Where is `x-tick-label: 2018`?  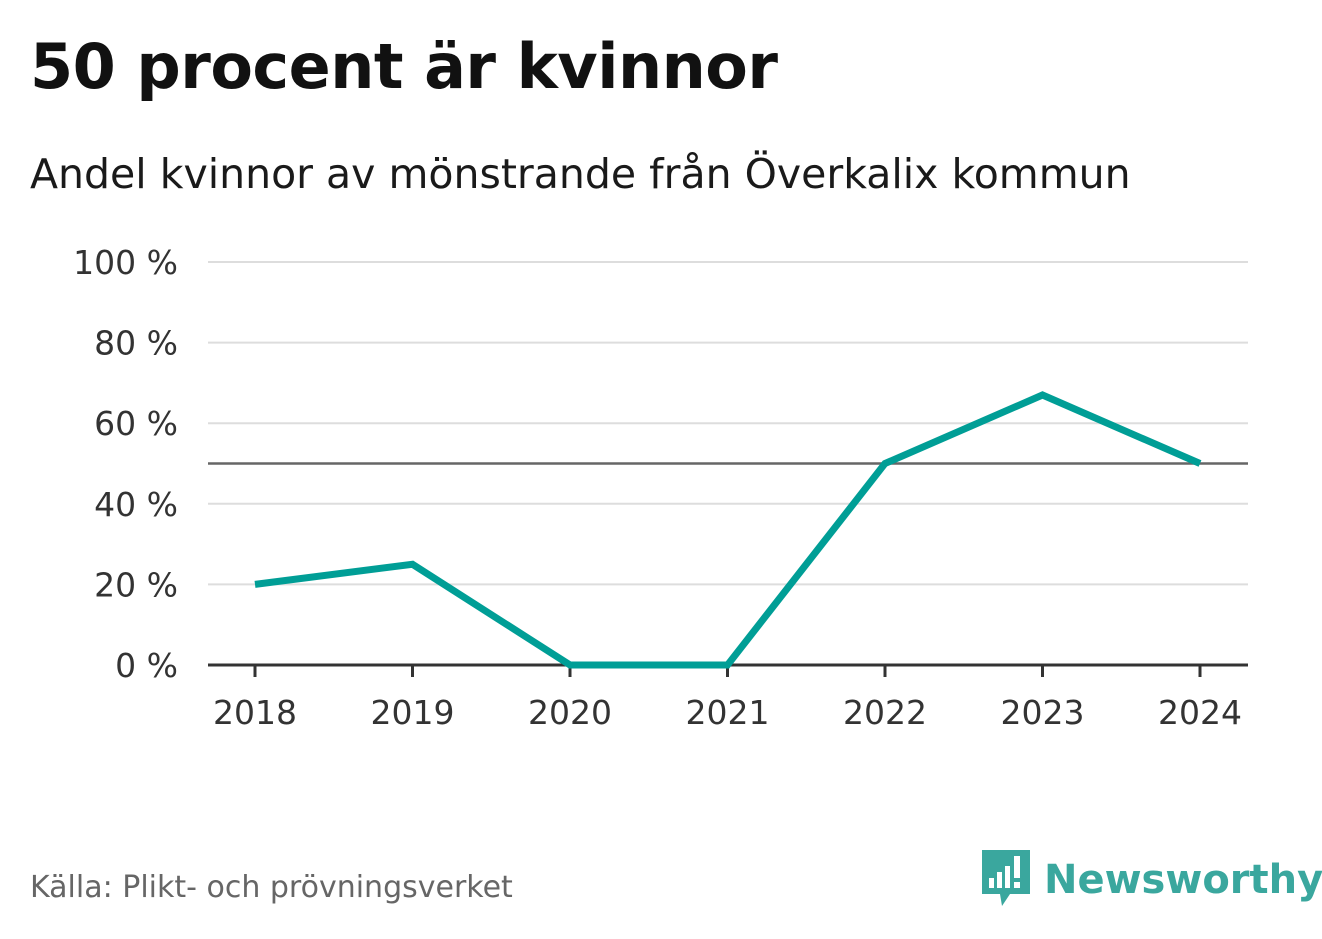
x-tick-label: 2018 is located at coordinates (255, 712).